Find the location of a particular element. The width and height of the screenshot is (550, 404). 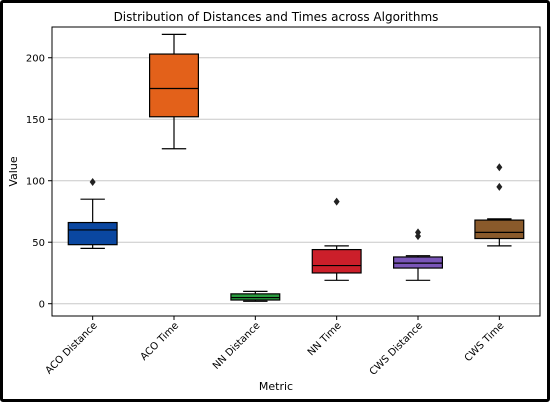

box-nn-distance is located at coordinates (255, 296).